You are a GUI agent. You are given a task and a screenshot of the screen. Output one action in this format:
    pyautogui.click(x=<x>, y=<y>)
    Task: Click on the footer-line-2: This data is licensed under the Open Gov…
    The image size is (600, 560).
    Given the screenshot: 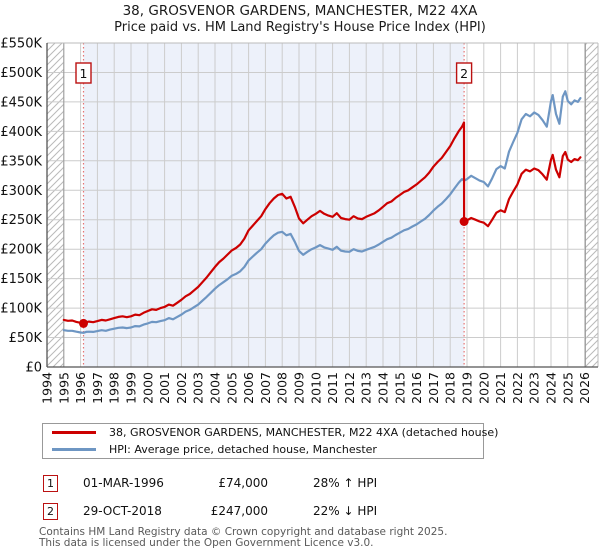 What is the action you would take?
    pyautogui.click(x=206, y=543)
    